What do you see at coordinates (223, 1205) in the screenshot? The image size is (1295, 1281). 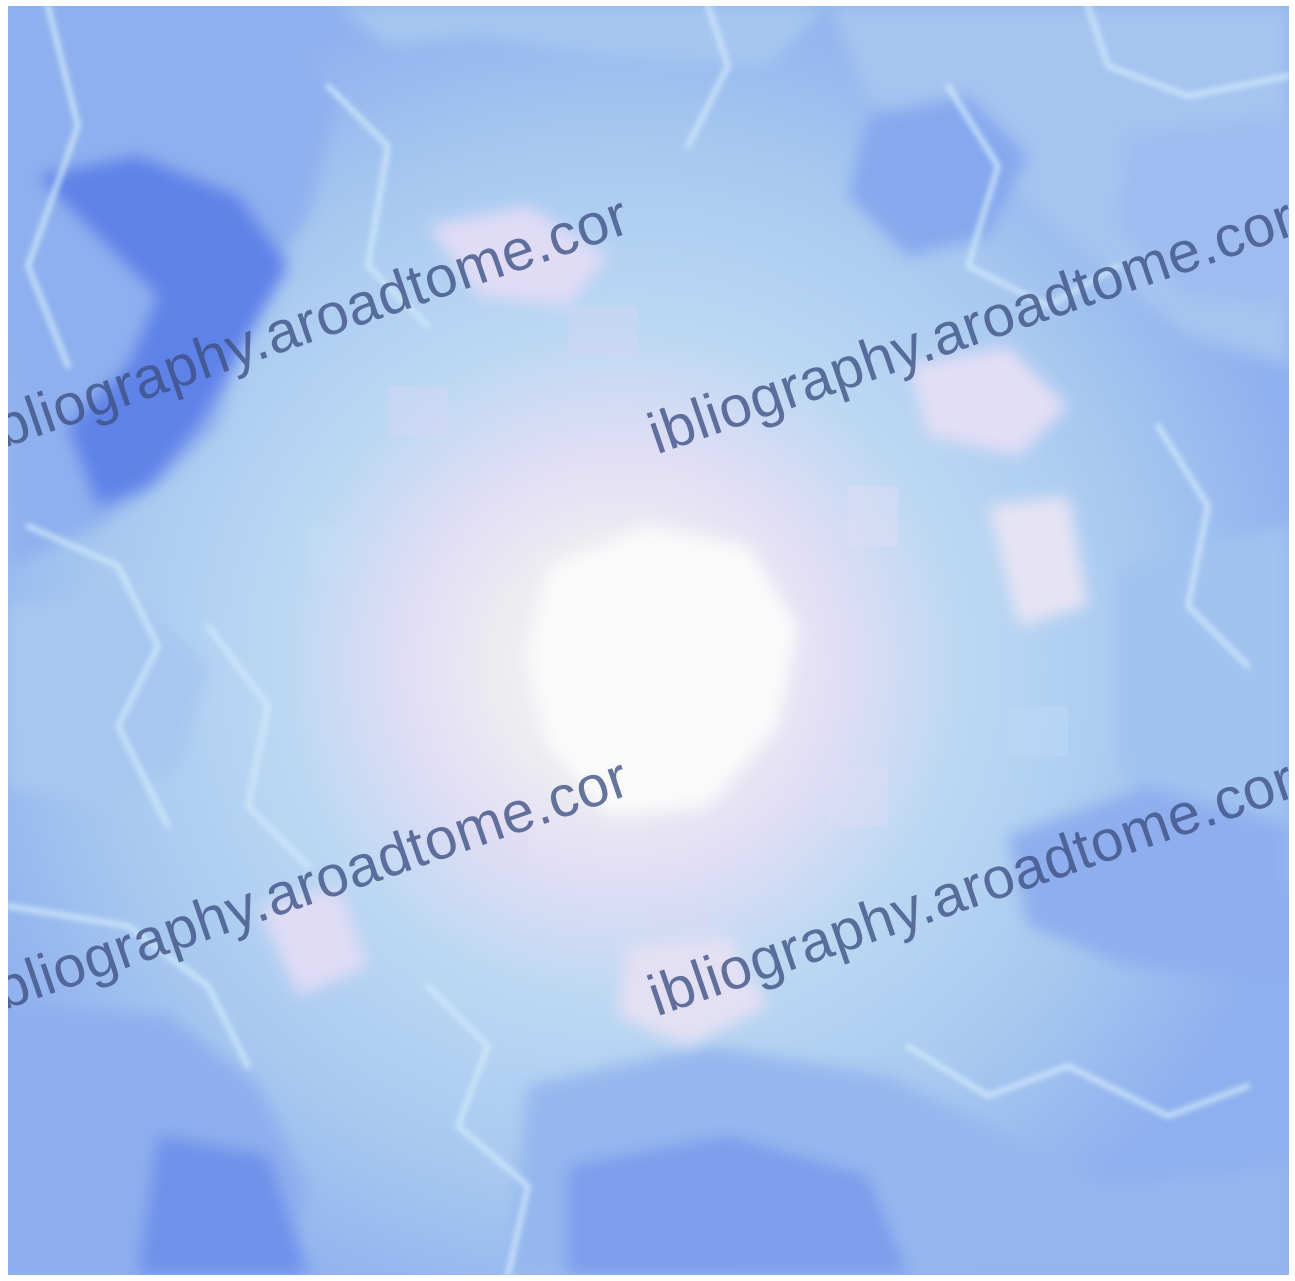 I see `dark-blue-patch-bottom-left` at bounding box center [223, 1205].